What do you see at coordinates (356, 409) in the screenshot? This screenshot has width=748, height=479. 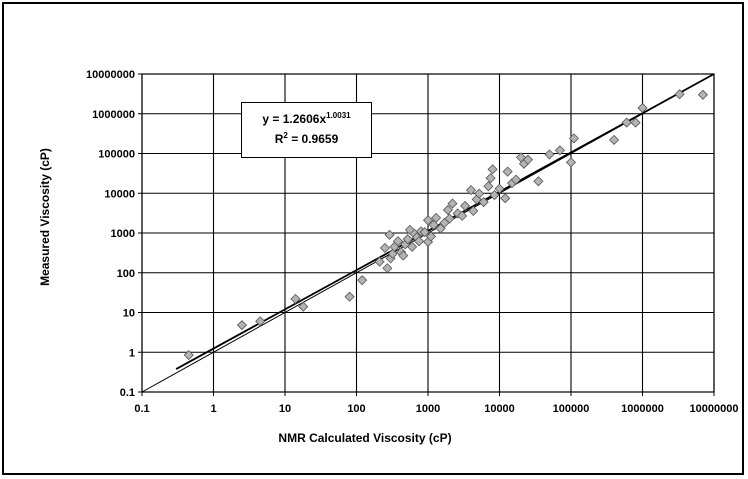 I see `x-tick-label: 100` at bounding box center [356, 409].